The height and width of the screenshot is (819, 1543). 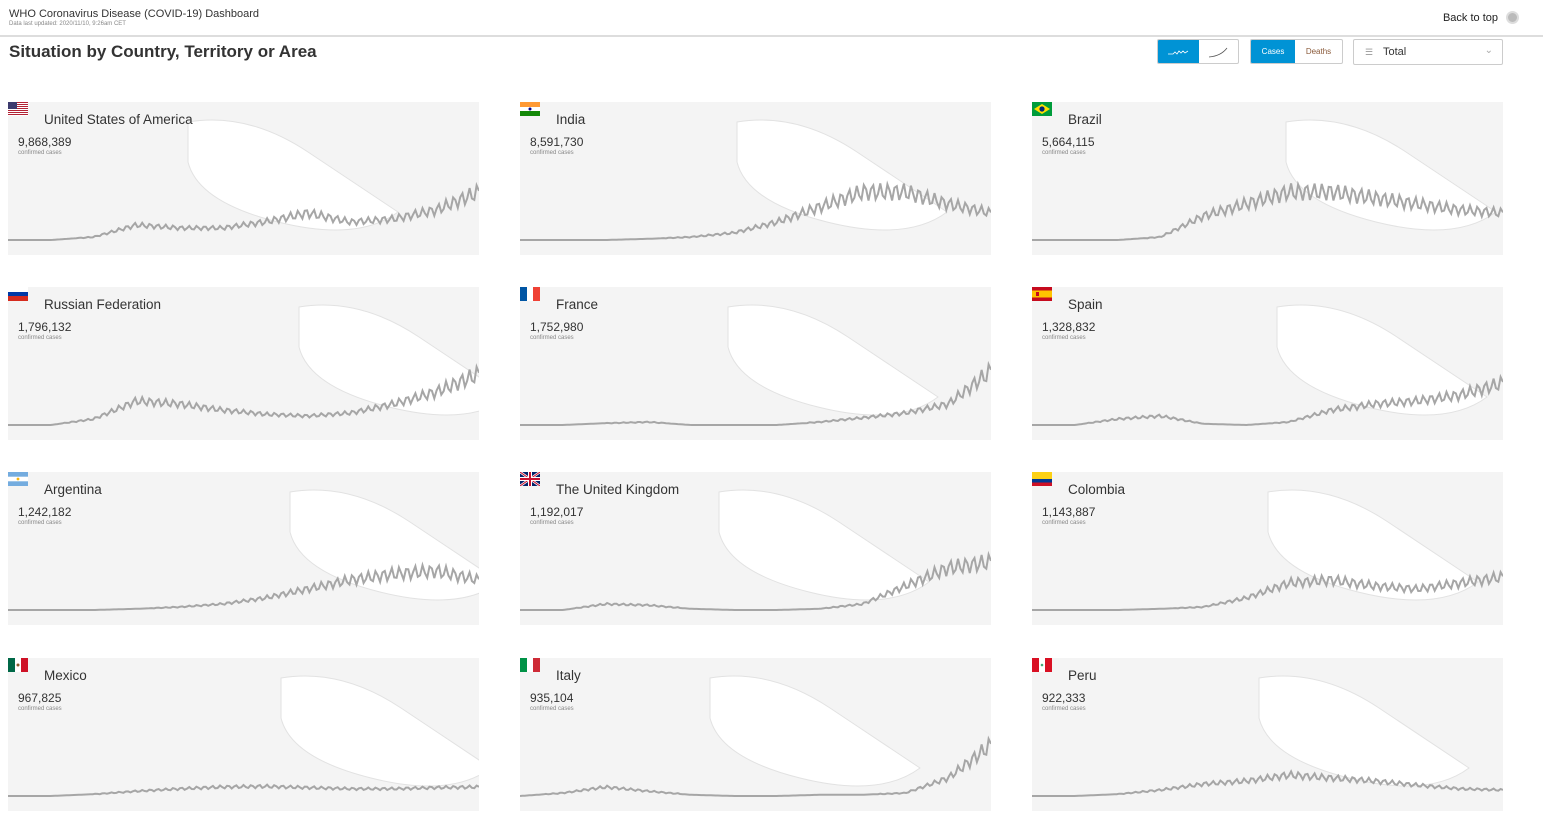 I want to click on metric-toggle: Cases Deaths, so click(x=1296, y=51).